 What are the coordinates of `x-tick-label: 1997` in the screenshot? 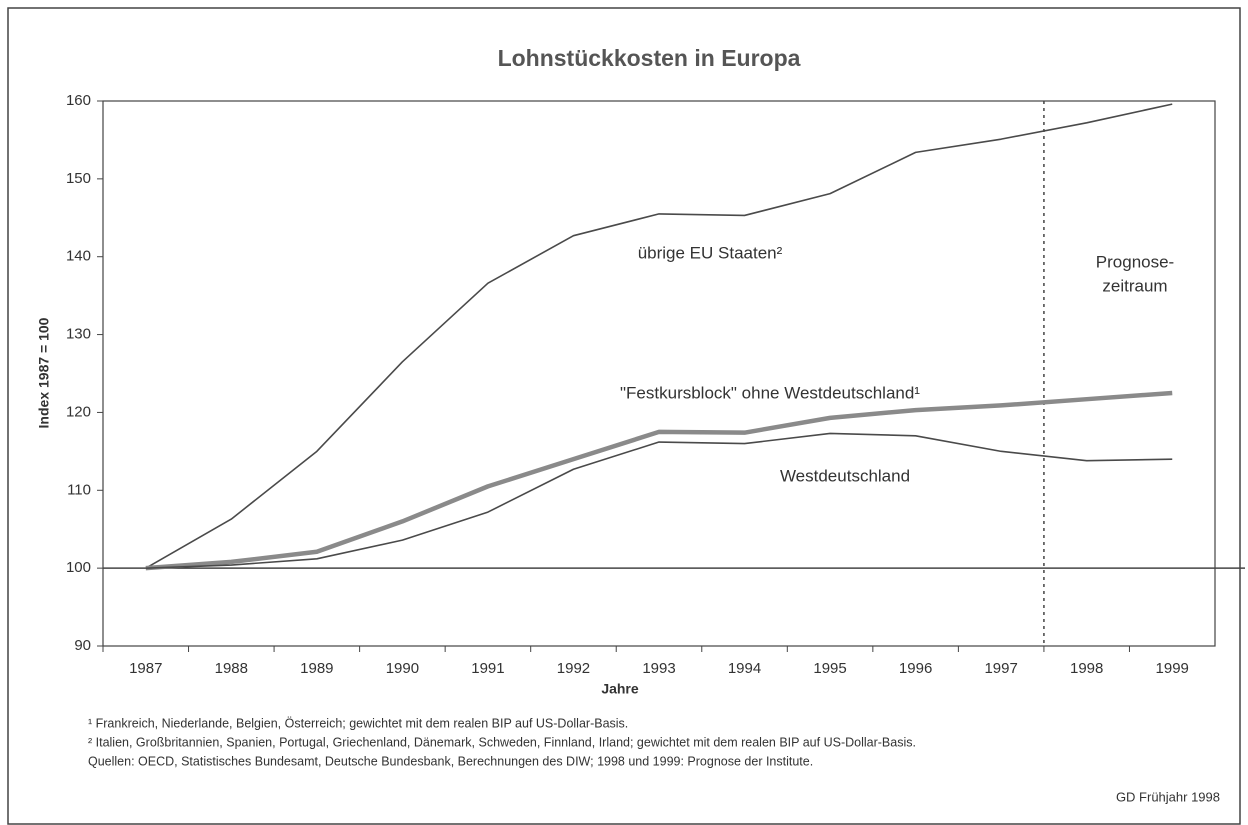 It's located at (1000, 668).